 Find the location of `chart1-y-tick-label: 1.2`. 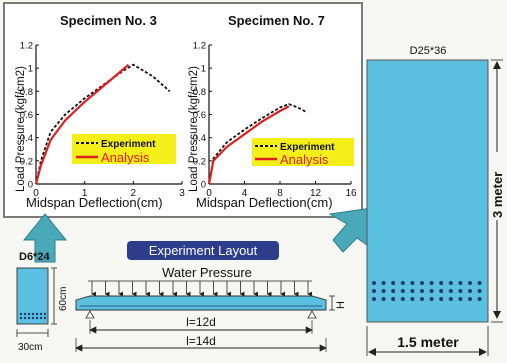

chart1-y-tick-label: 1.2 is located at coordinates (26, 46).